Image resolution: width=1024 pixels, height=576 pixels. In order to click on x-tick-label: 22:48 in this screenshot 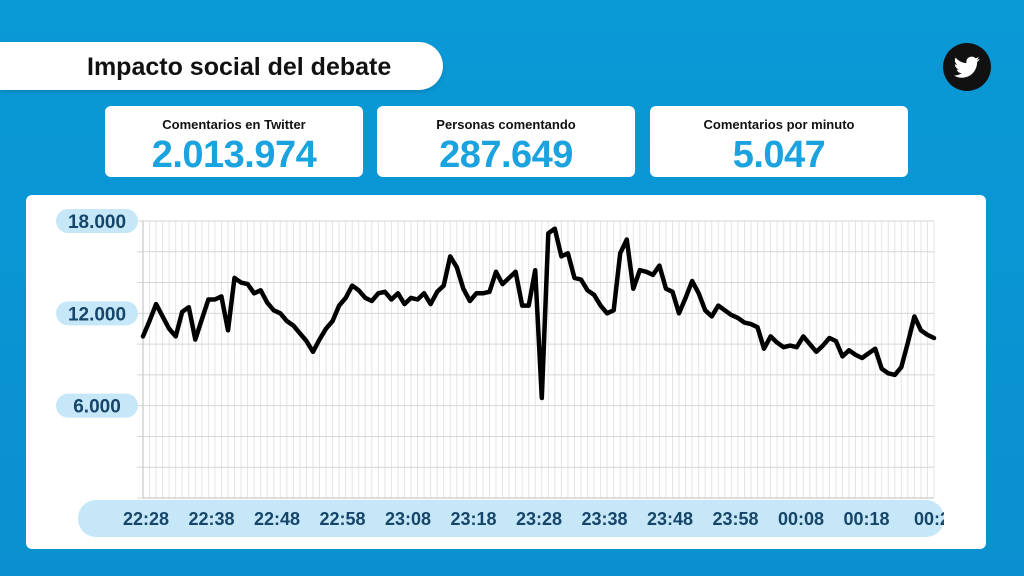, I will do `click(277, 519)`.